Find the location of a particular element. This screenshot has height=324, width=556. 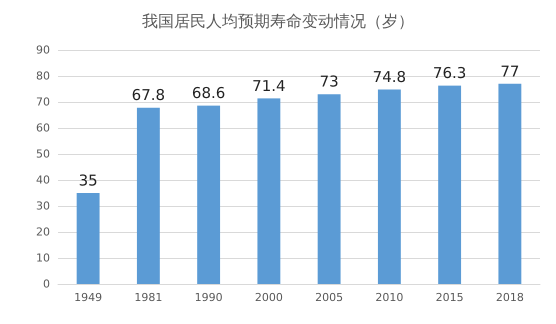

x-tick-label: 2000 is located at coordinates (268, 297).